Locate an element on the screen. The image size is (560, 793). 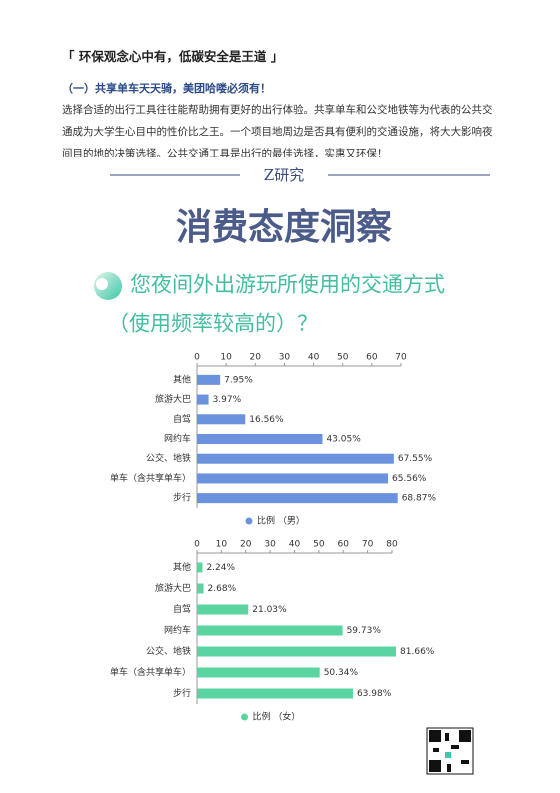
value-label: 59.73% is located at coordinates (364, 631).